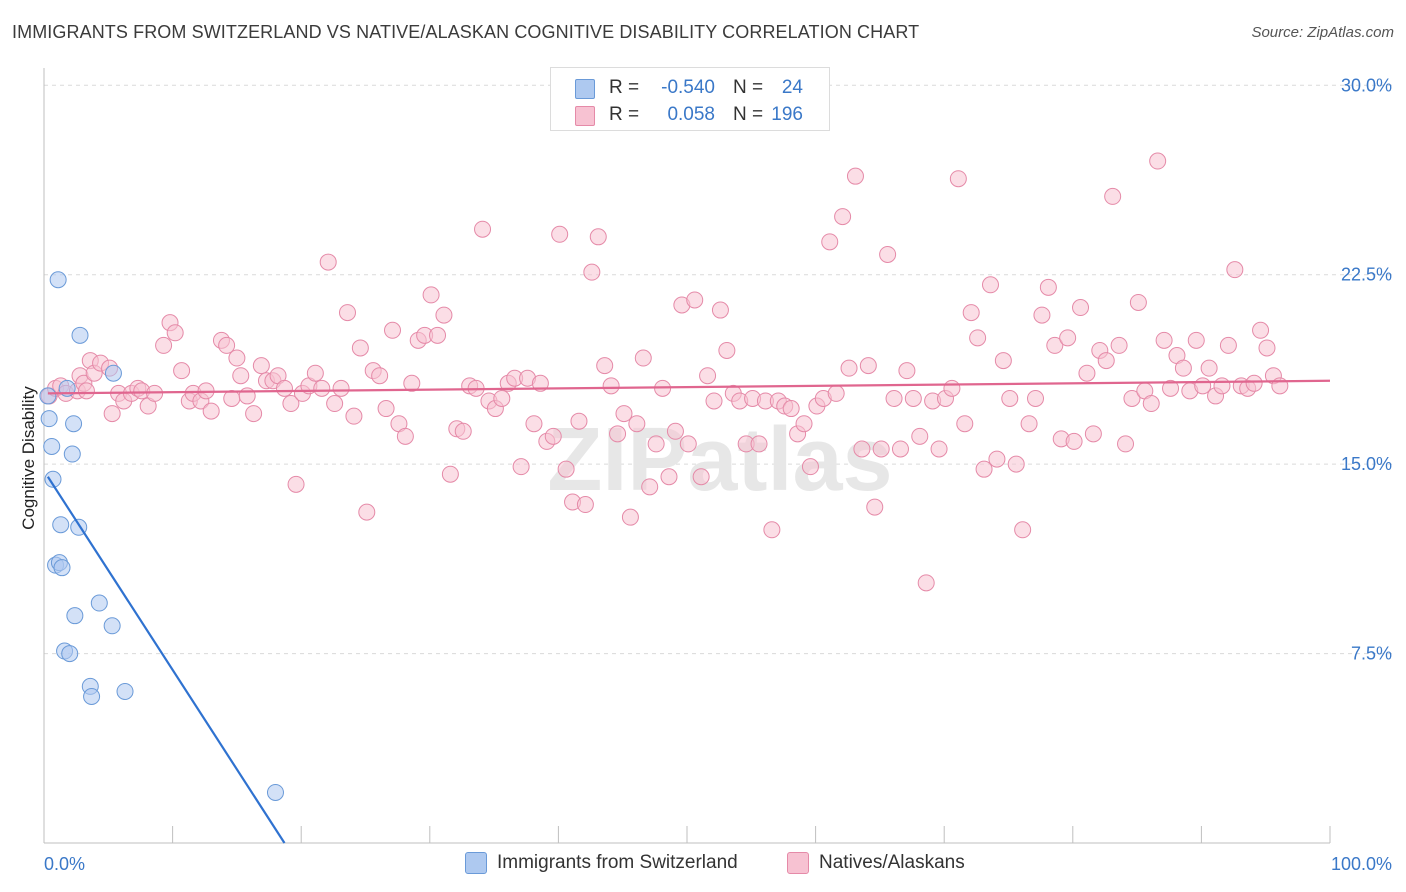 This screenshot has width=1406, height=892. Describe the element at coordinates (892, 862) in the screenshot. I see `legend-label-natives: Natives/Alaskans` at that location.